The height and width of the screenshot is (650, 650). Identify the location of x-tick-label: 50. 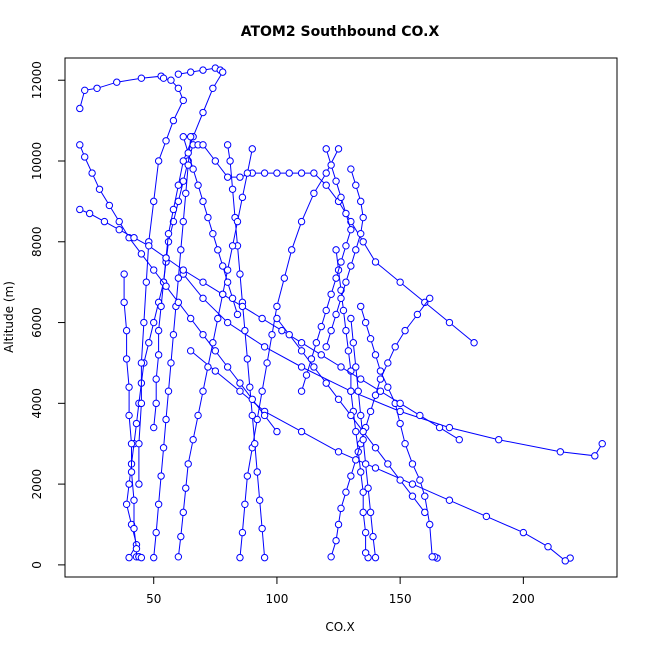
(153, 599).